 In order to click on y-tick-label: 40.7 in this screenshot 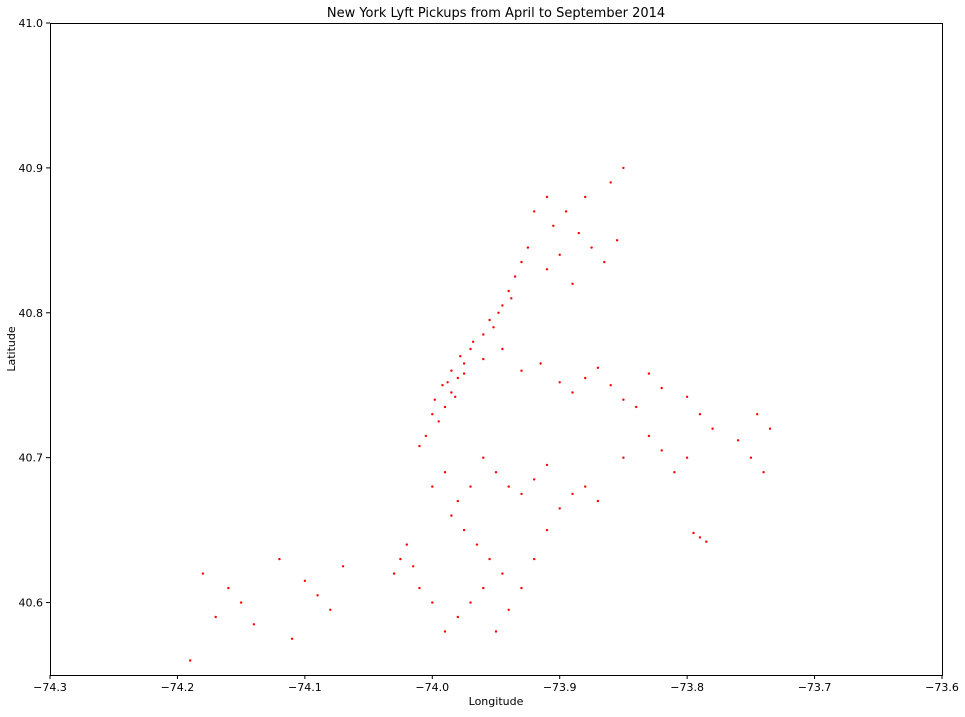, I will do `click(31, 458)`.